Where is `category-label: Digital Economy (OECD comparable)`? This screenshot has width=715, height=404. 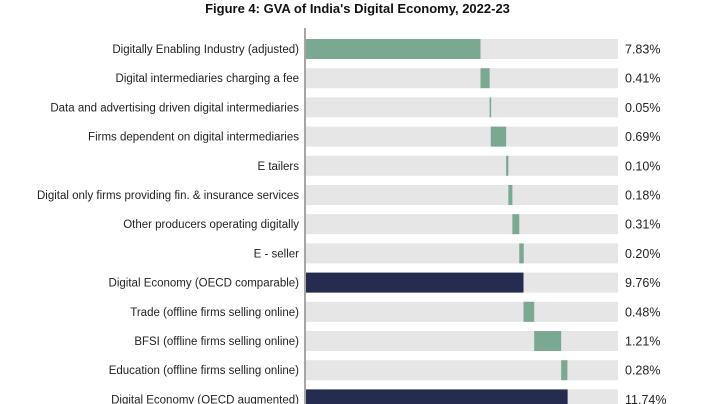
category-label: Digital Economy (OECD comparable) is located at coordinates (204, 284).